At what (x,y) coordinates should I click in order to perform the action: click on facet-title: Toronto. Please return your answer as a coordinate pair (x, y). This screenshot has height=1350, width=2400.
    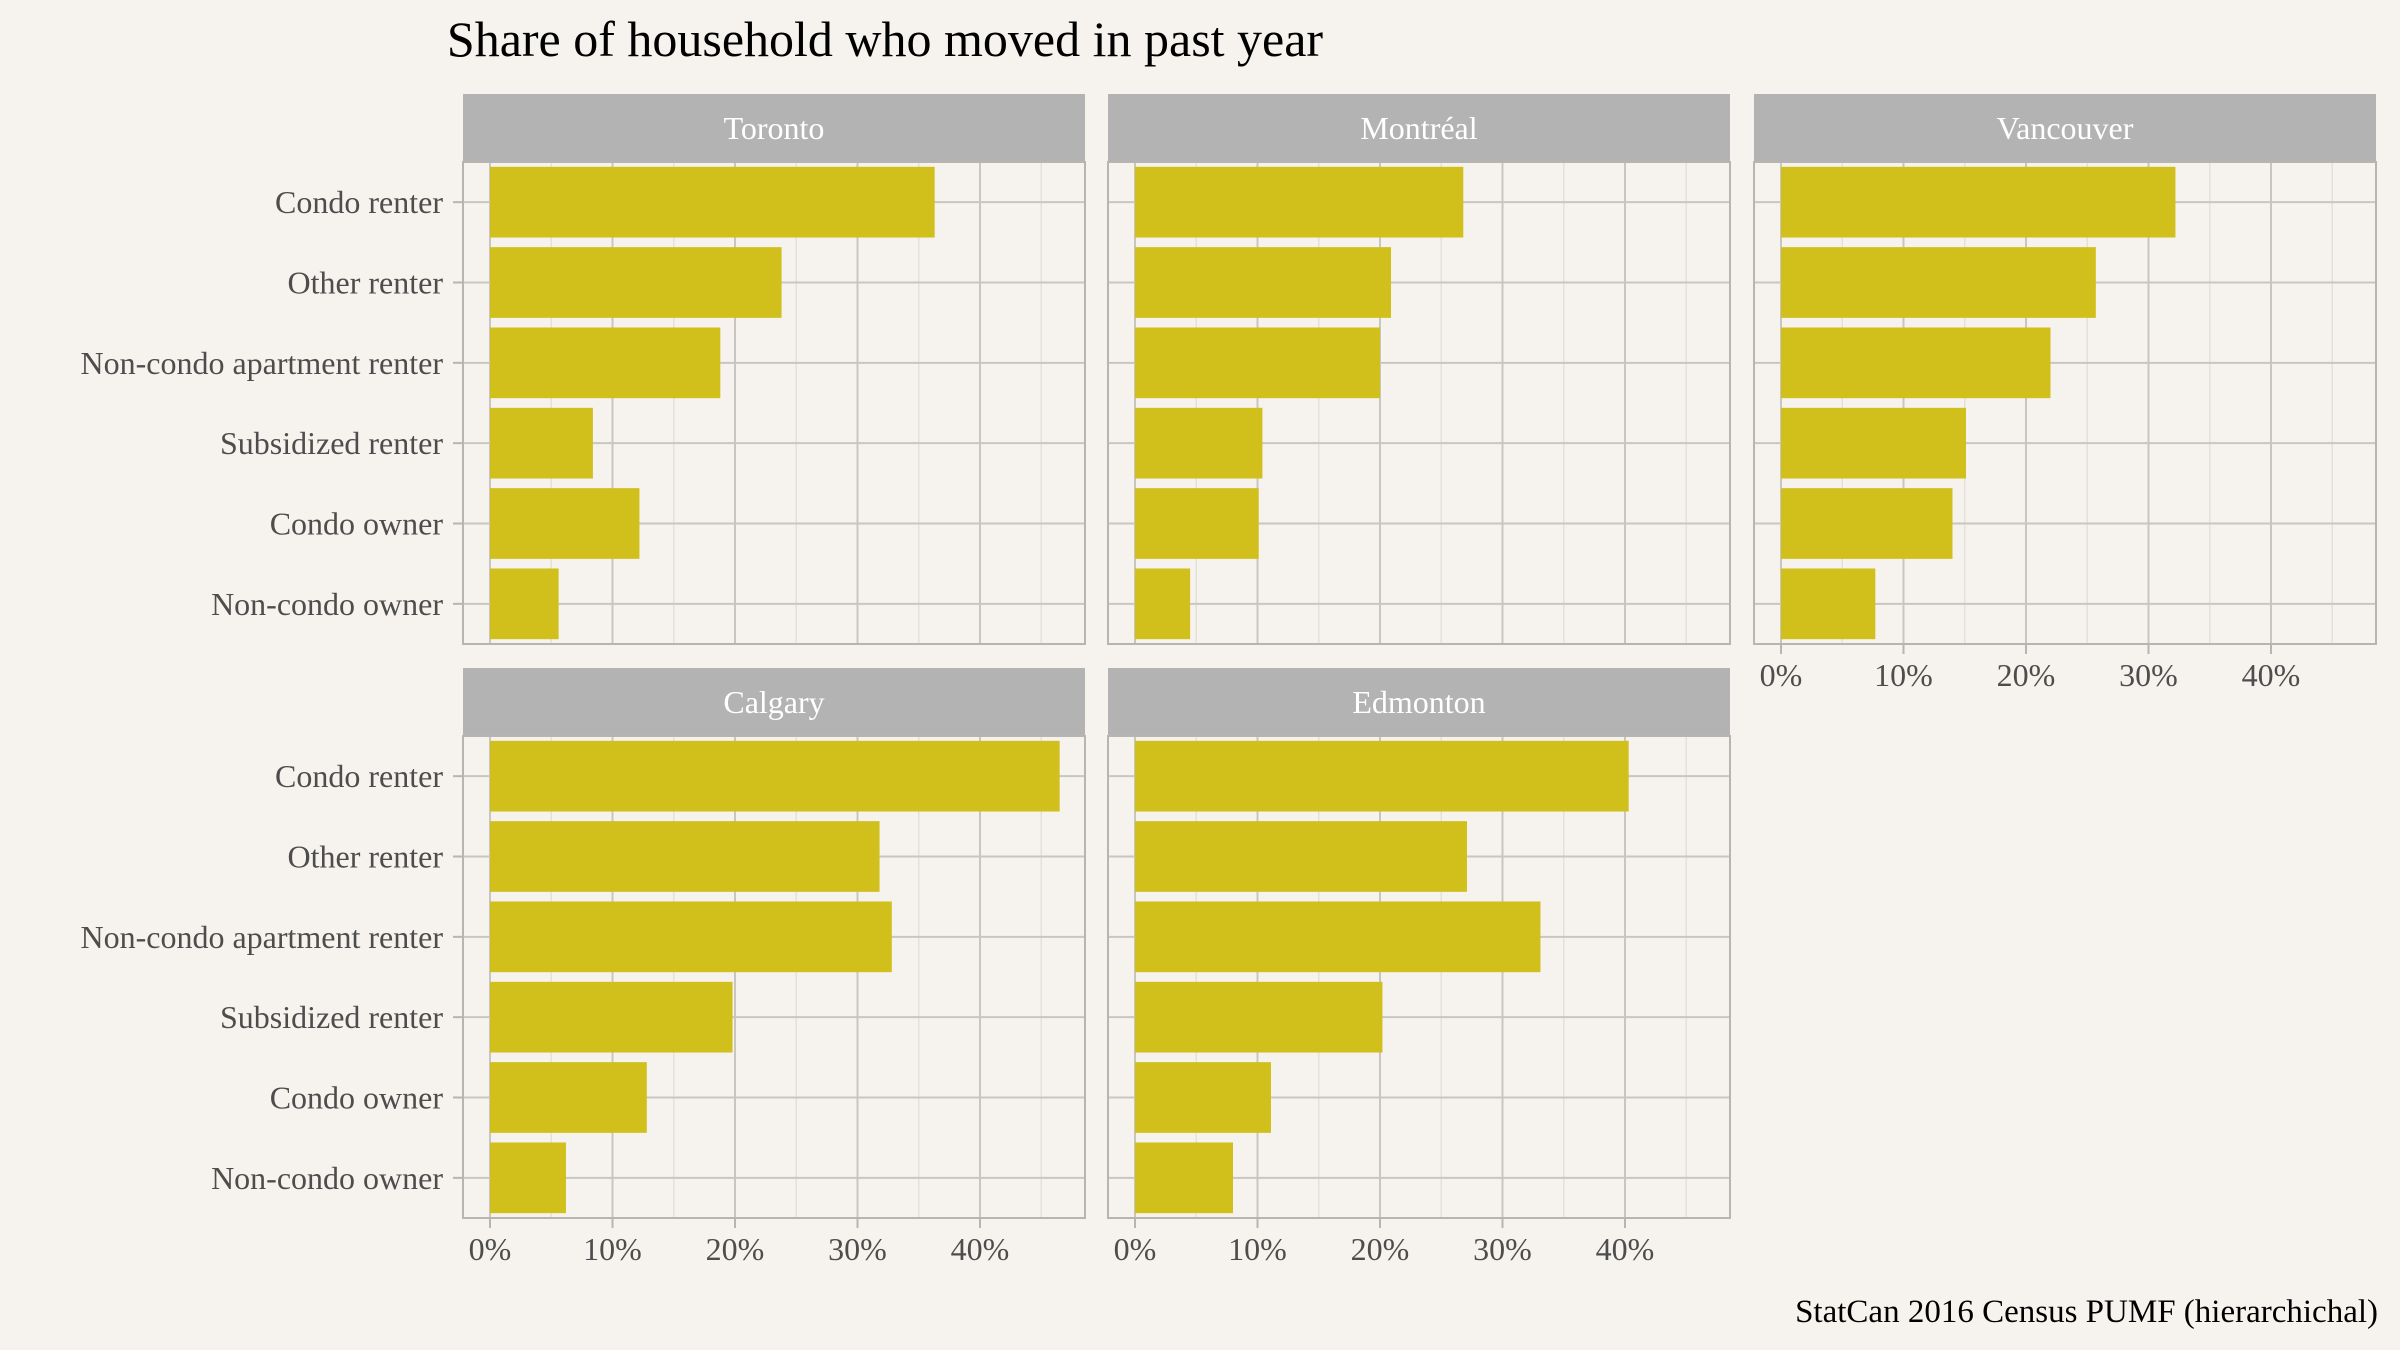
    Looking at the image, I should click on (774, 128).